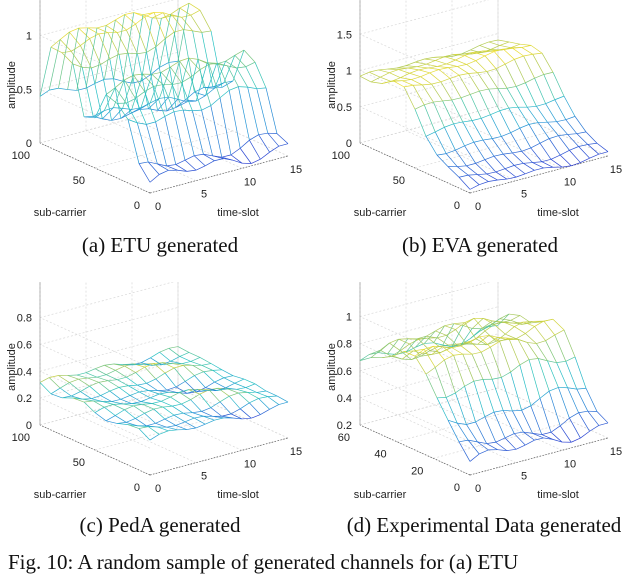  I want to click on z-tick-label: 0.2, so click(344, 426).